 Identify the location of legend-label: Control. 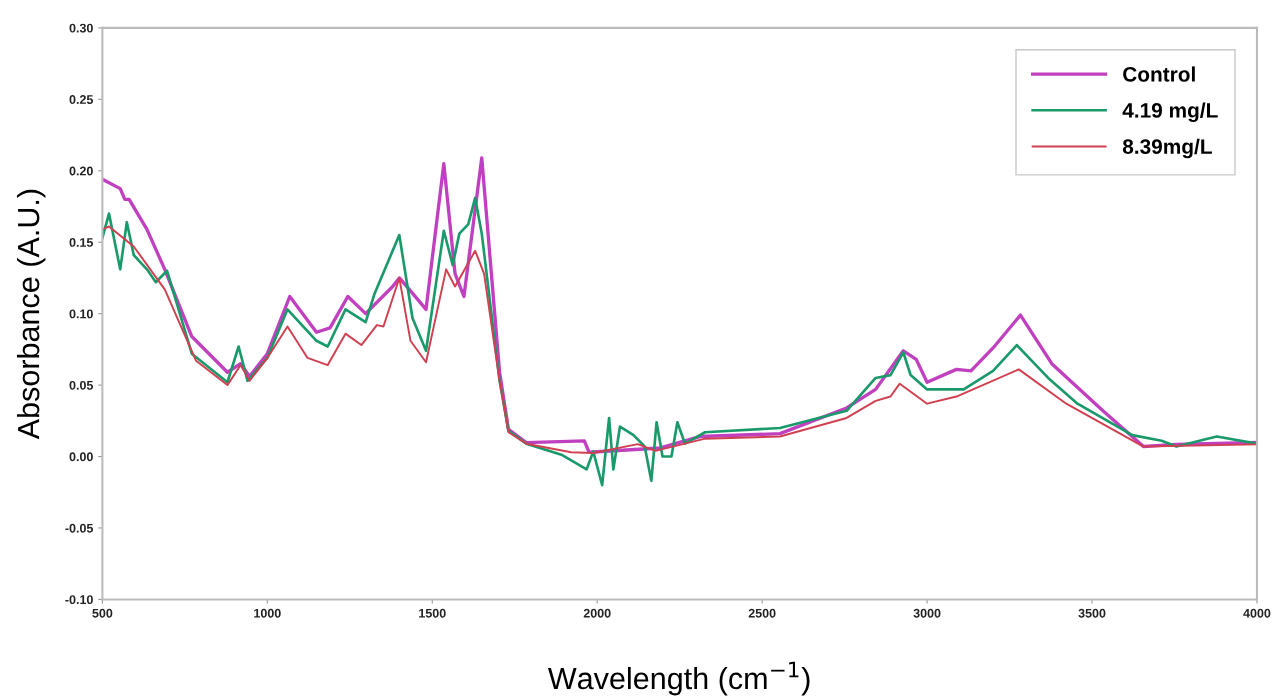
(1159, 74).